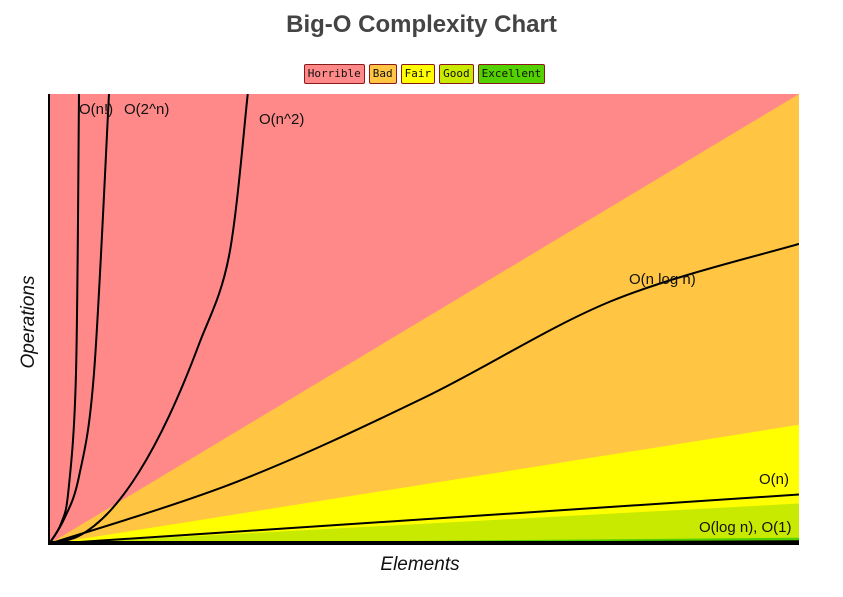  I want to click on series-label-2: O(n log n), so click(662, 279).